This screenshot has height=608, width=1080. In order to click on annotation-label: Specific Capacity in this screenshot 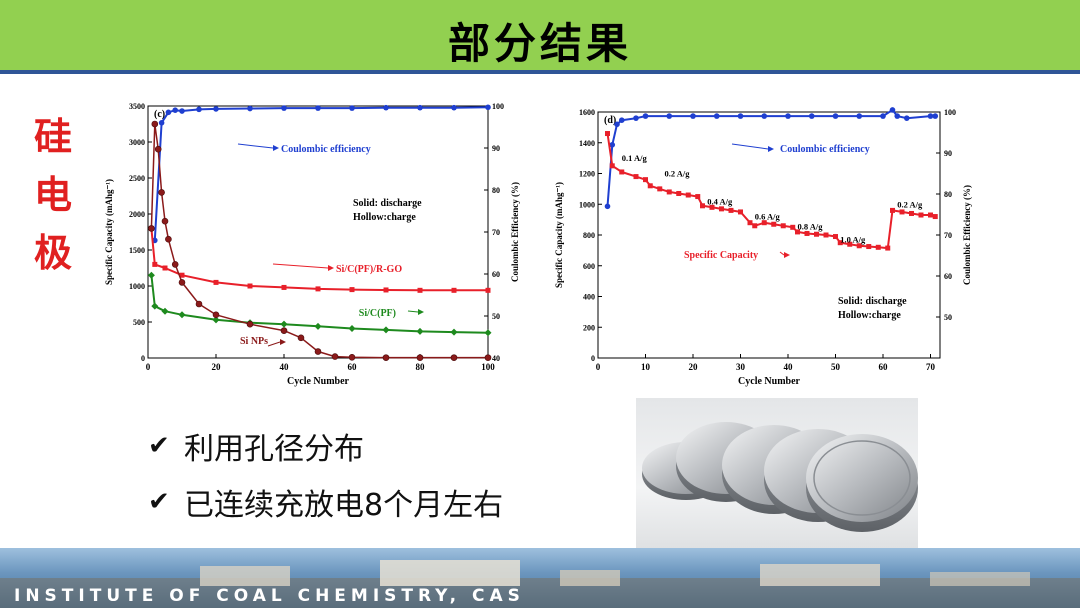, I will do `click(721, 255)`.